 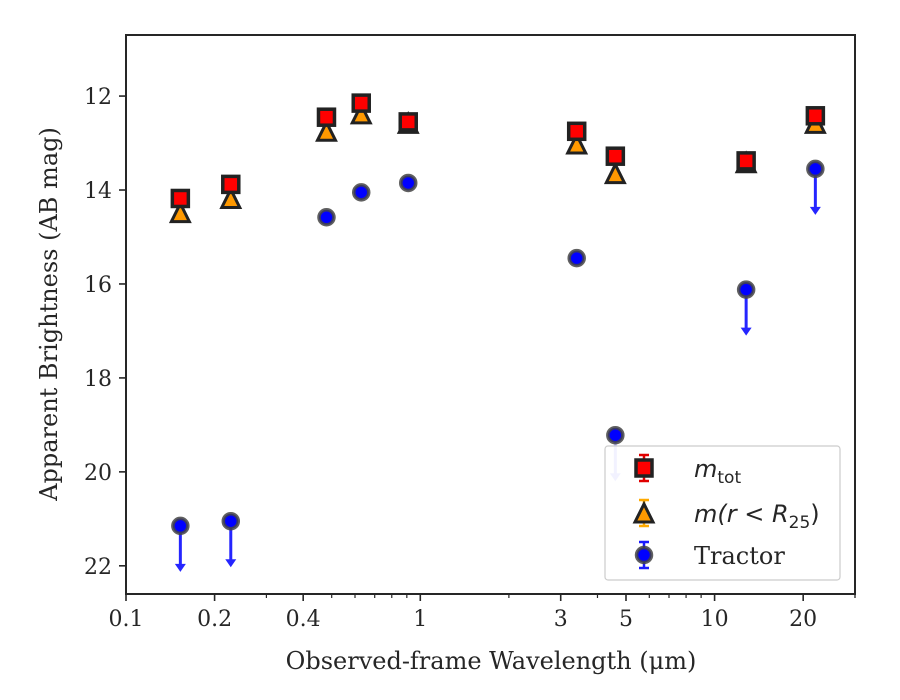 I want to click on legend-label-tail: ), so click(x=814, y=514).